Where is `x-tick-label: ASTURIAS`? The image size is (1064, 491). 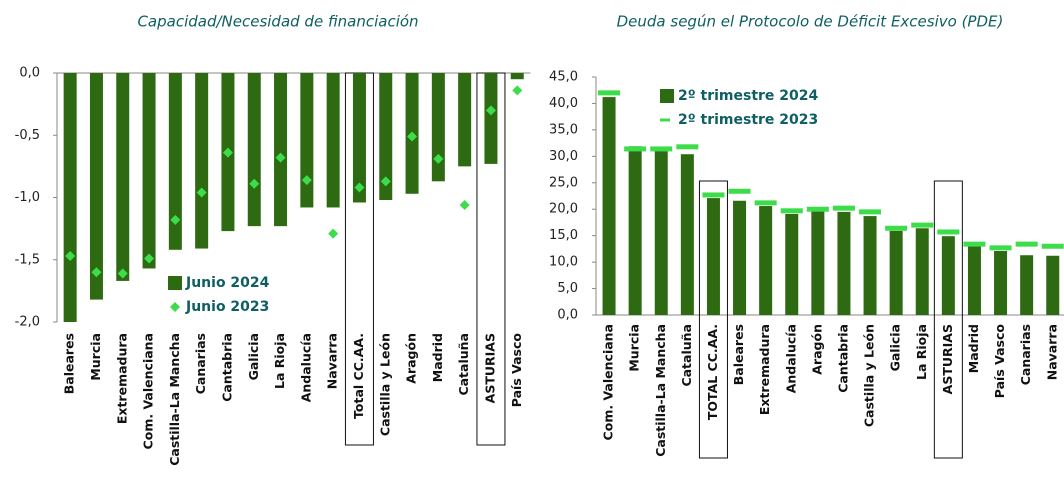
x-tick-label: ASTURIAS is located at coordinates (489, 368).